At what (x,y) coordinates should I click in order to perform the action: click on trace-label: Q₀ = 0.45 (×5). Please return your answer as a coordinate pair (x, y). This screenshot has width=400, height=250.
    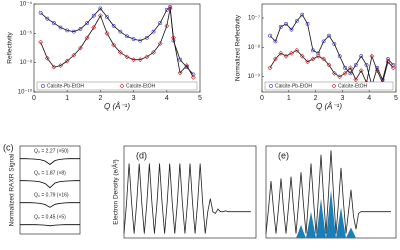
    Looking at the image, I should click on (50, 217).